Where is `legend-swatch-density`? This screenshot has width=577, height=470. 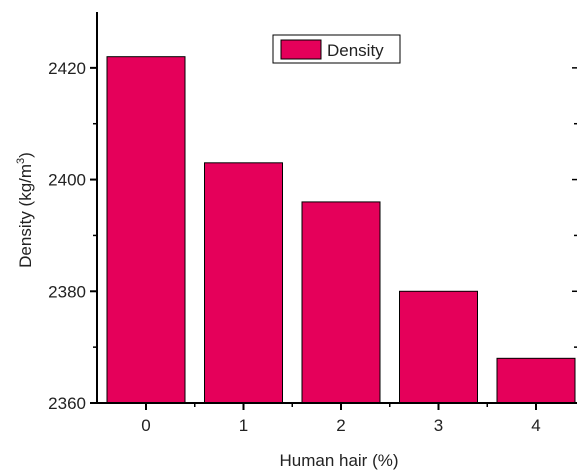 legend-swatch-density is located at coordinates (301, 49).